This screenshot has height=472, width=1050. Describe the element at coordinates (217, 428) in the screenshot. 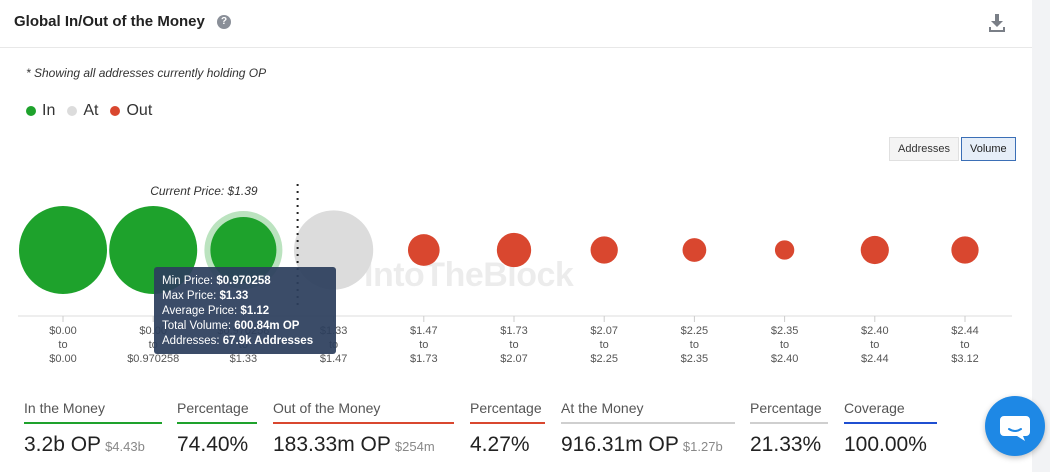

I see `stat-in-percentage: Percentage 74.40%` at that location.